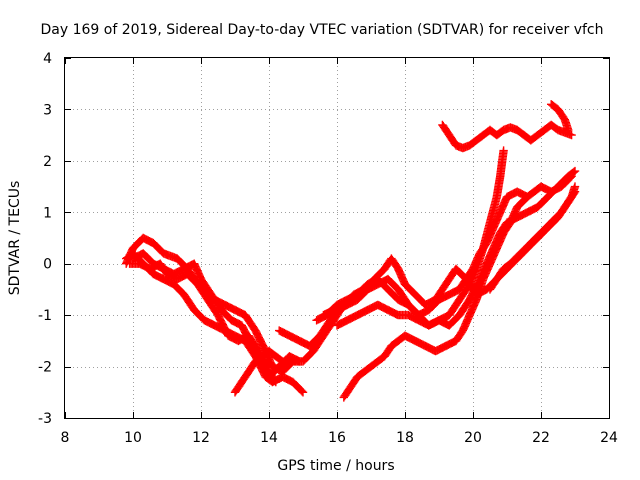 Image resolution: width=640 pixels, height=480 pixels. I want to click on x-tick-label: 24, so click(609, 438).